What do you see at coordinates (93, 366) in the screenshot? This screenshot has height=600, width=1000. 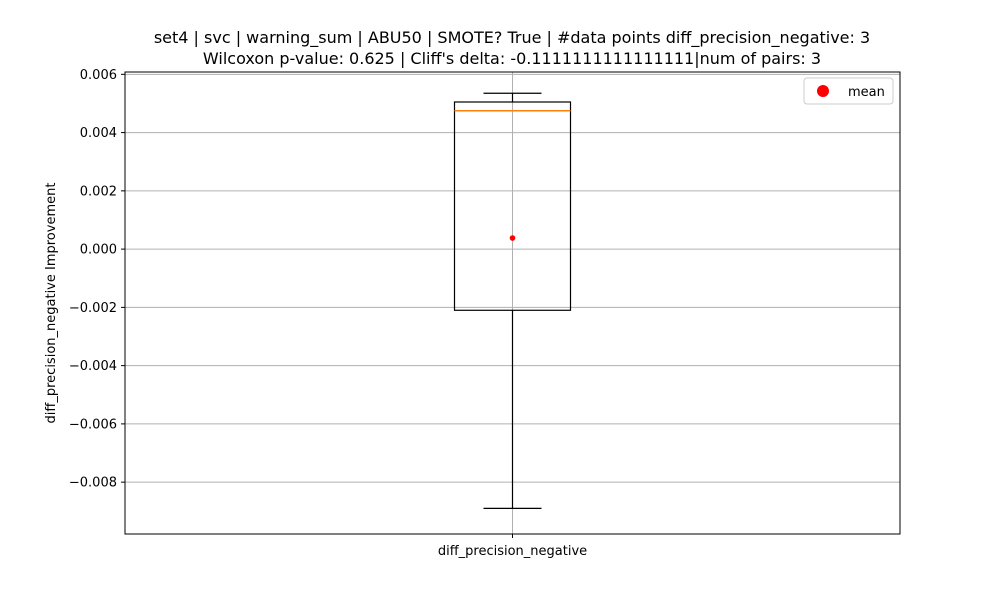 I see `y-tick-label: −0.004` at bounding box center [93, 366].